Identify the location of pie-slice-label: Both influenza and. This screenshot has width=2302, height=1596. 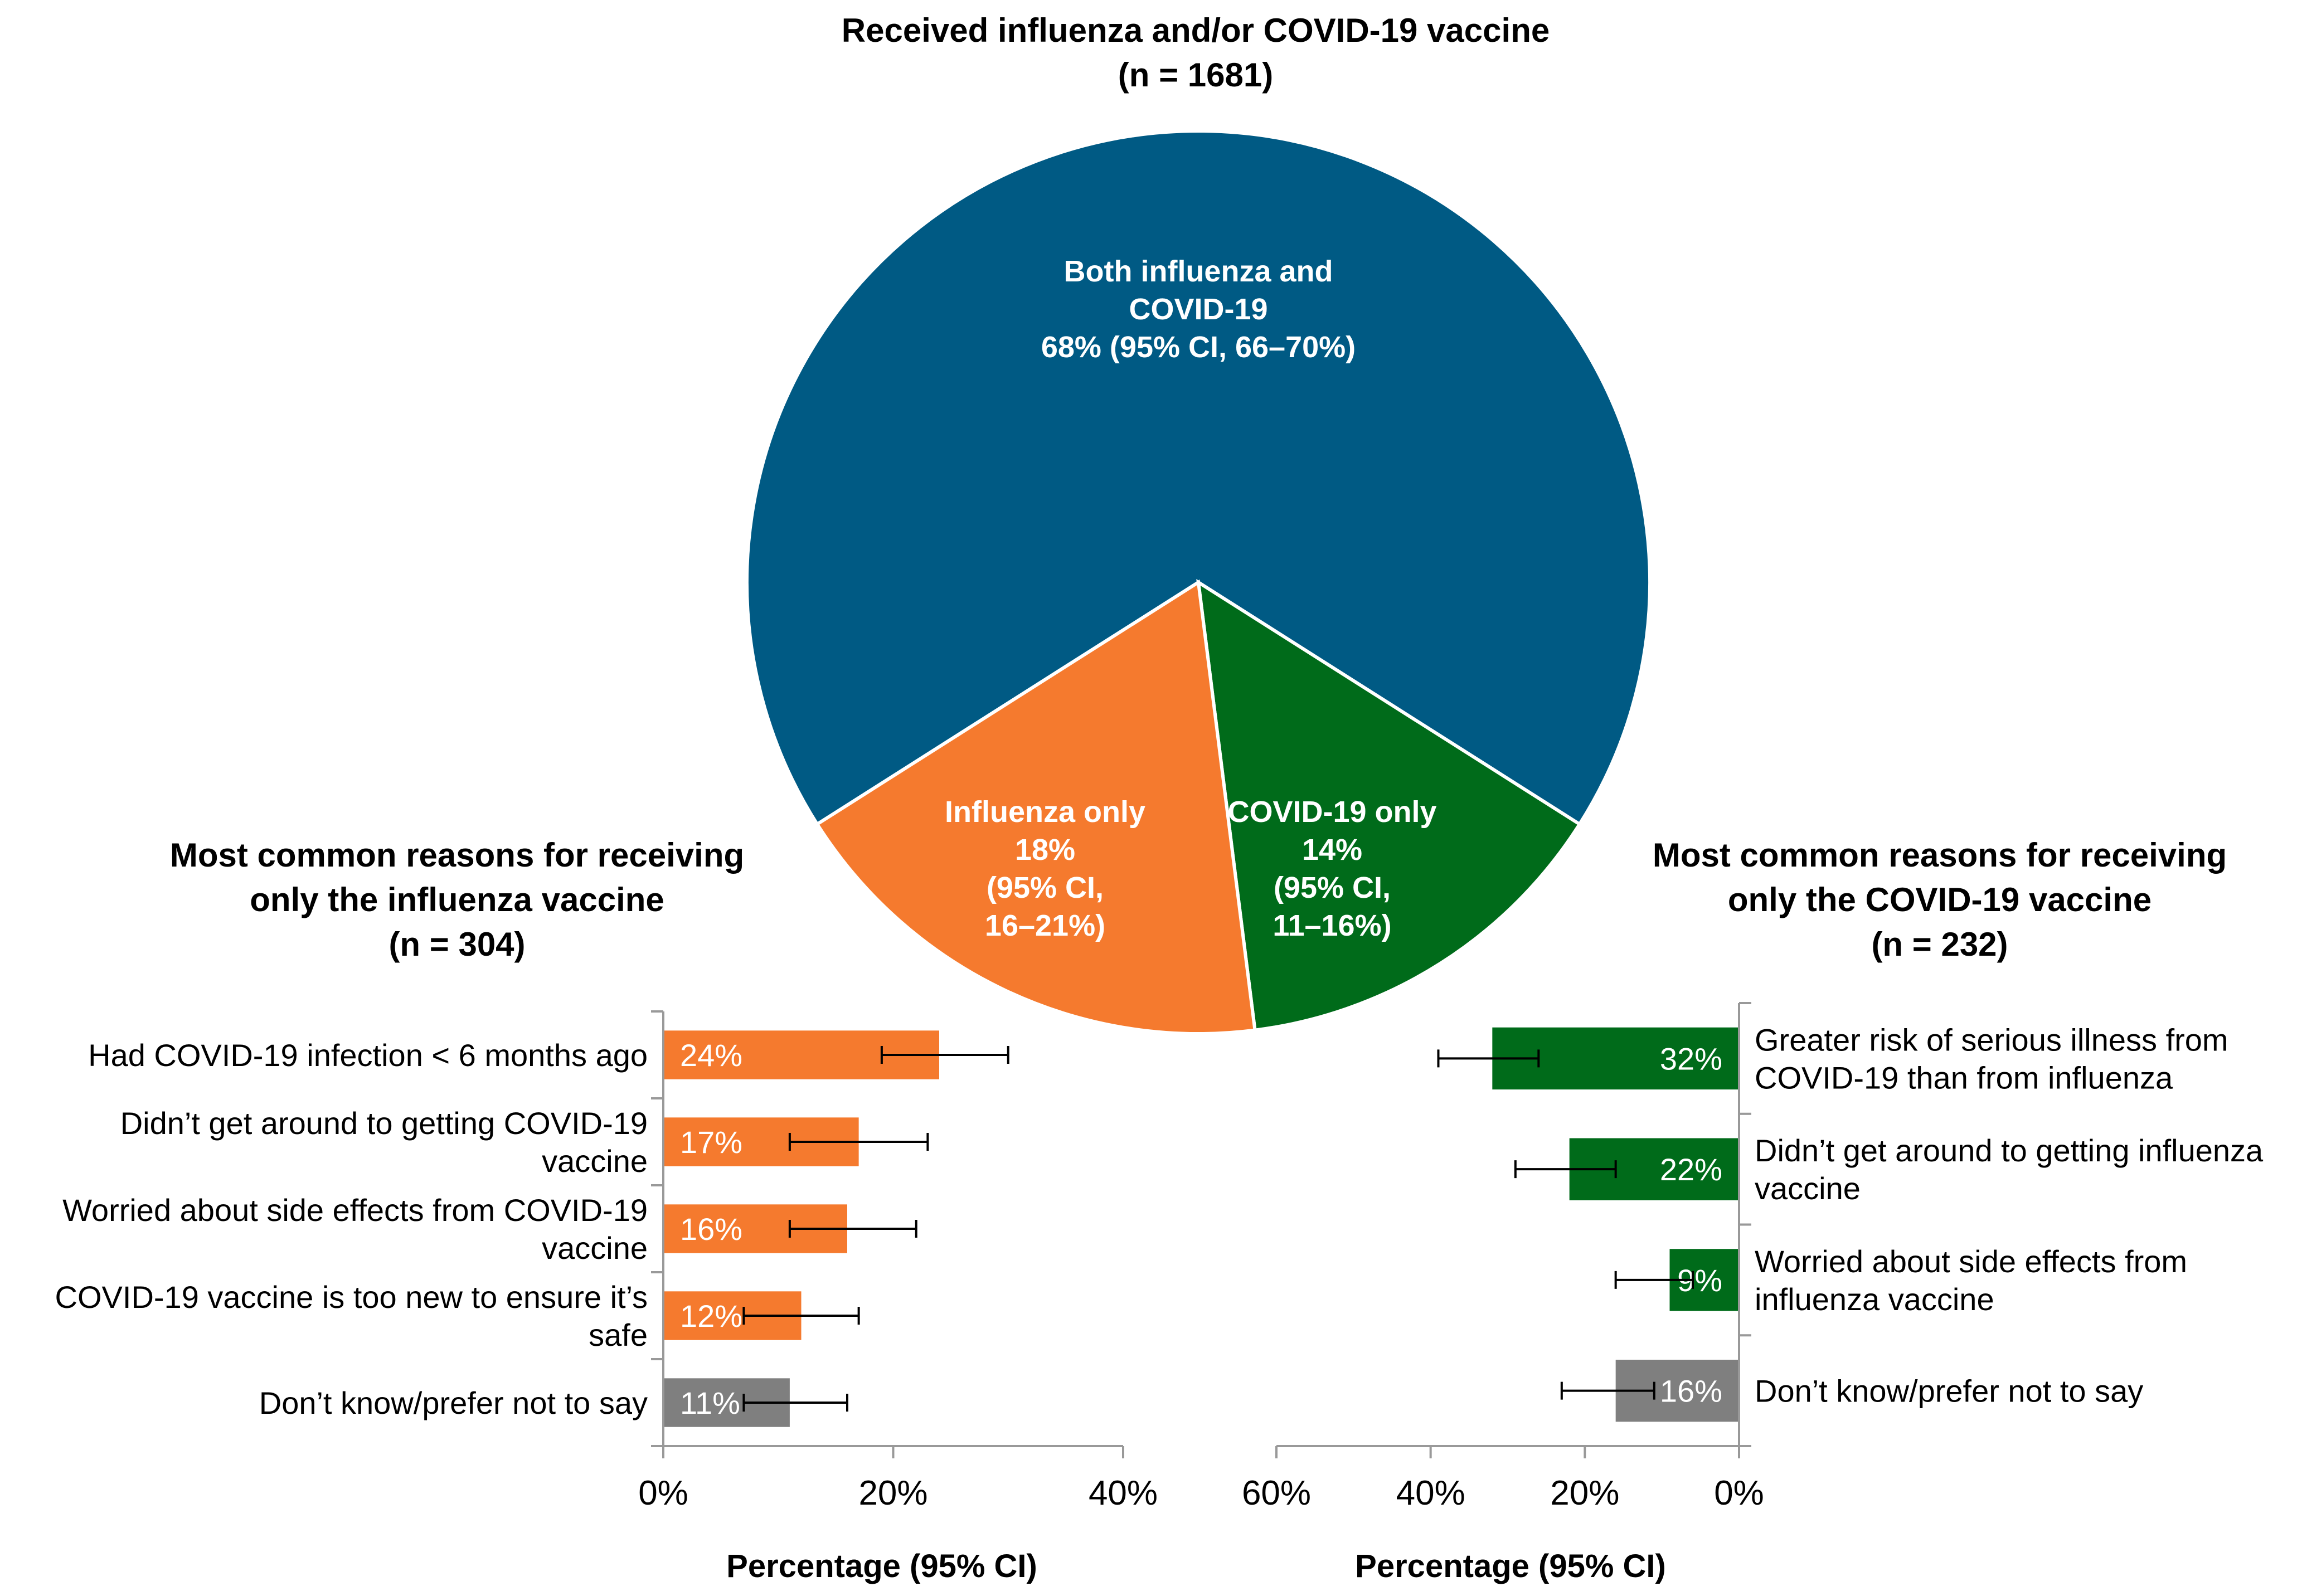
(1198, 271).